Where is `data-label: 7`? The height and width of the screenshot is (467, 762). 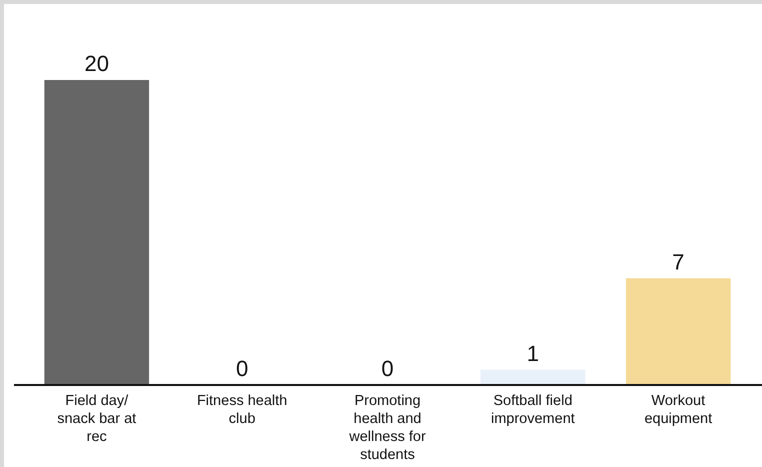 data-label: 7 is located at coordinates (678, 261).